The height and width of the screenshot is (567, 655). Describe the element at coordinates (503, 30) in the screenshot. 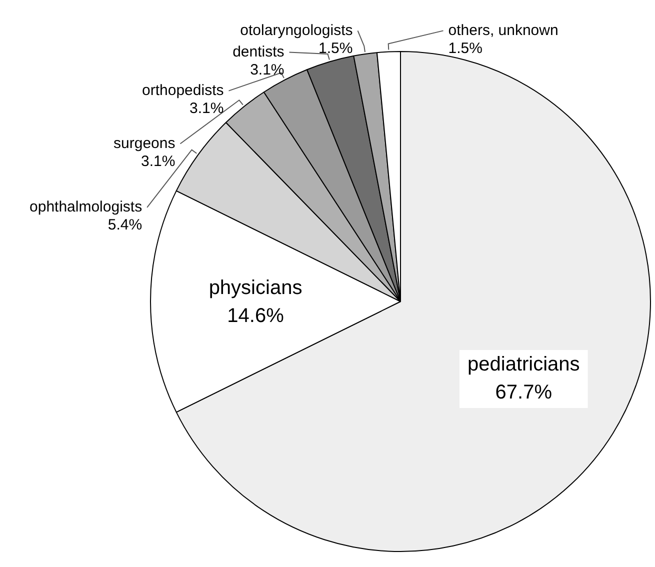

I see `slice-label: others, unknown` at that location.